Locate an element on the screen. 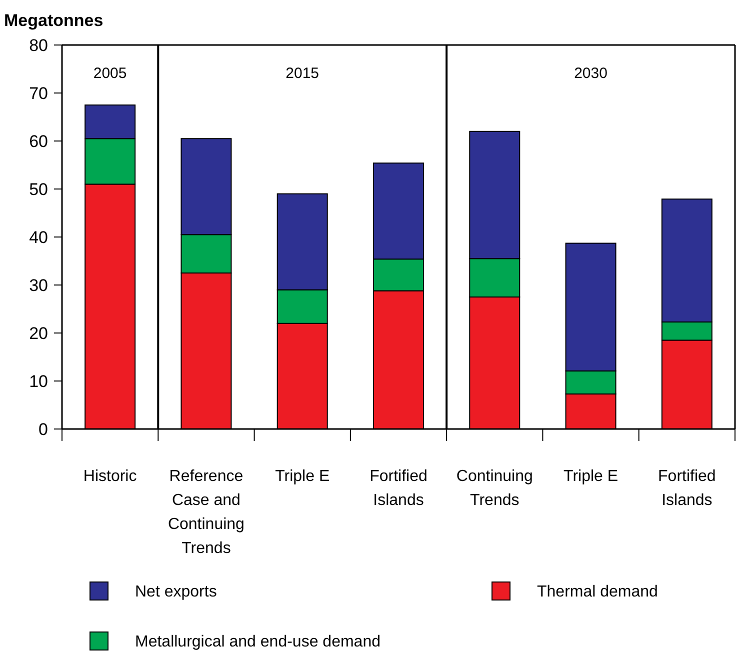  annotation: 2005 is located at coordinates (110, 73).